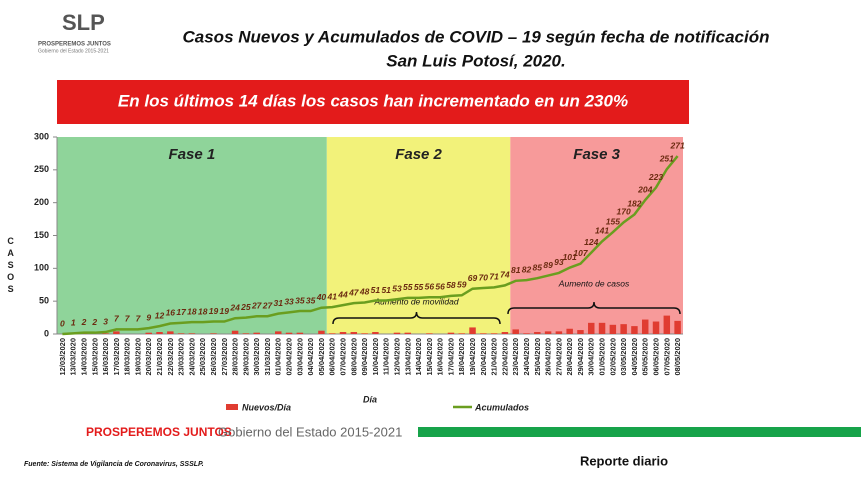 Image resolution: width=861 pixels, height=490 pixels. What do you see at coordinates (602, 357) in the screenshot?
I see `x-tick-label: 01/05/2020` at bounding box center [602, 357].